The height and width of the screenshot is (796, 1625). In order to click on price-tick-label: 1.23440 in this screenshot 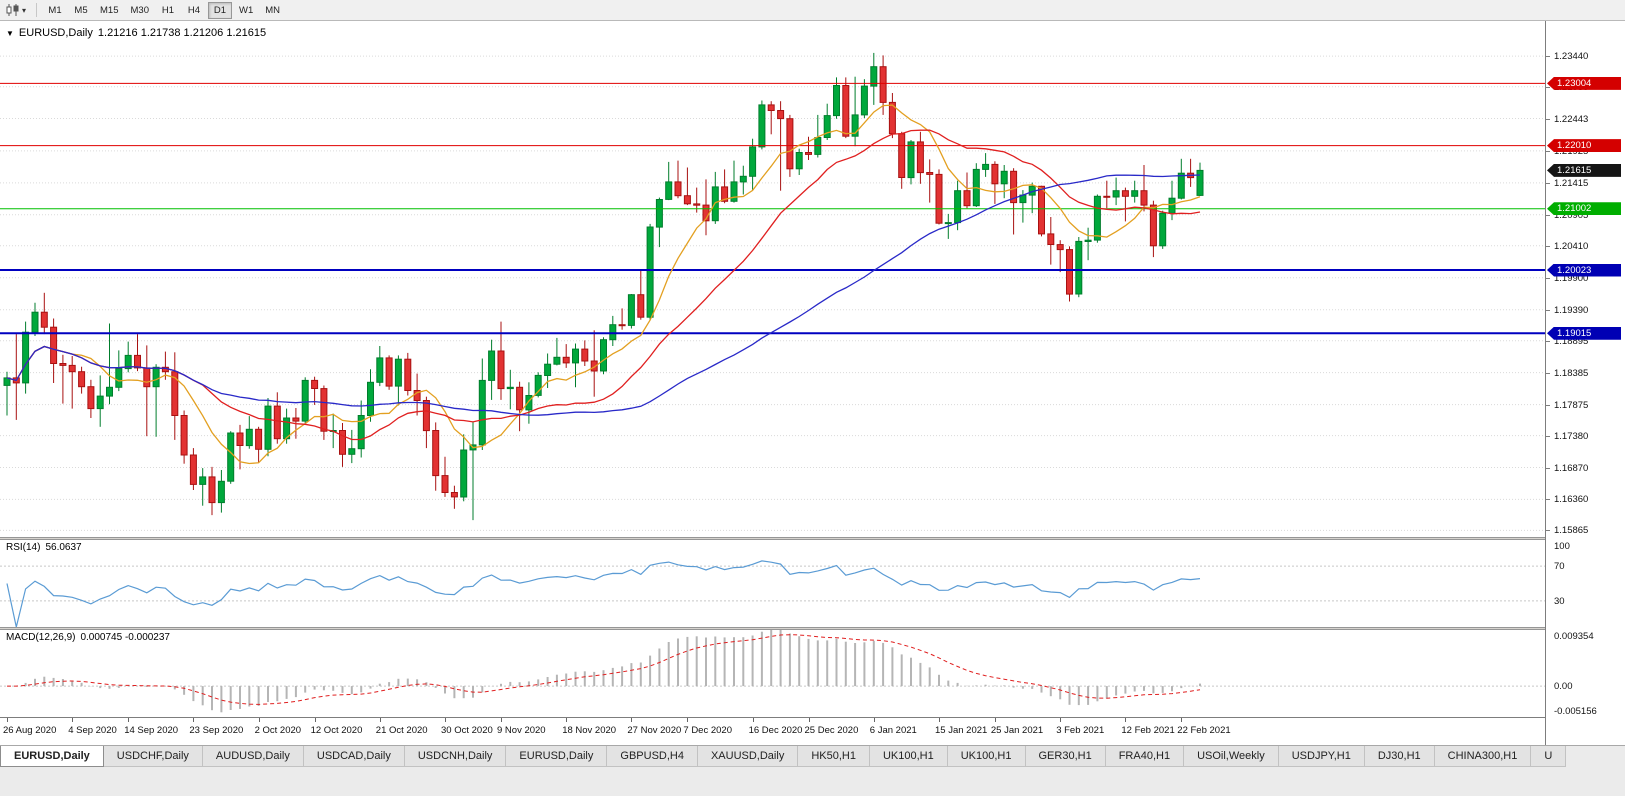, I will do `click(1571, 57)`.